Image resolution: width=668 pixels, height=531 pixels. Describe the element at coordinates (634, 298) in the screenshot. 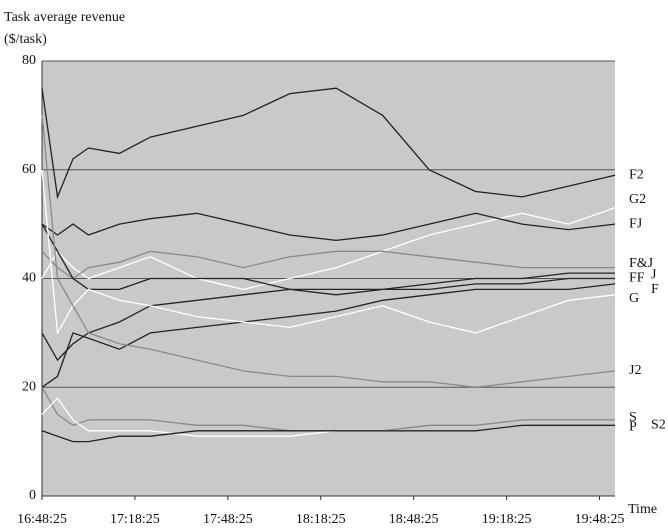

I see `series-label: G` at that location.